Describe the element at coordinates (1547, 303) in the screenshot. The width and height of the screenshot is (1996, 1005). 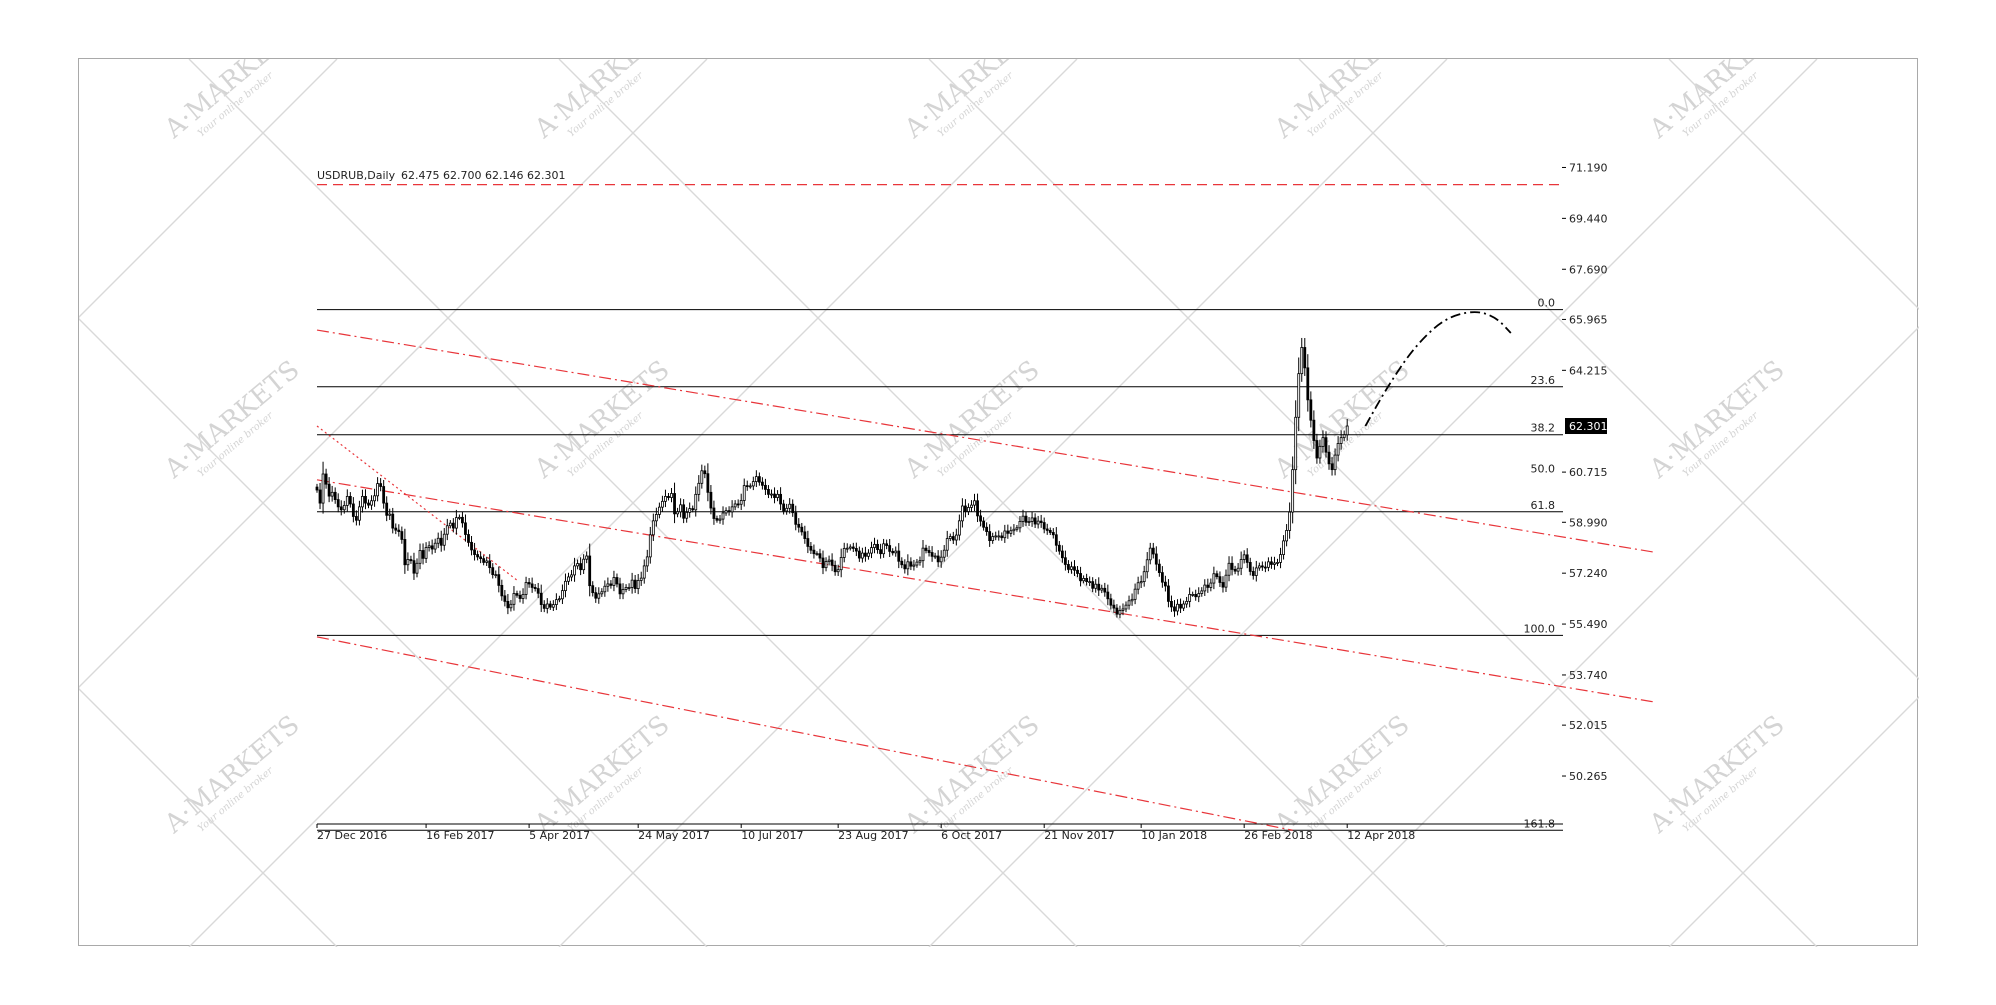
I see `fib-level-label: 0.0` at that location.